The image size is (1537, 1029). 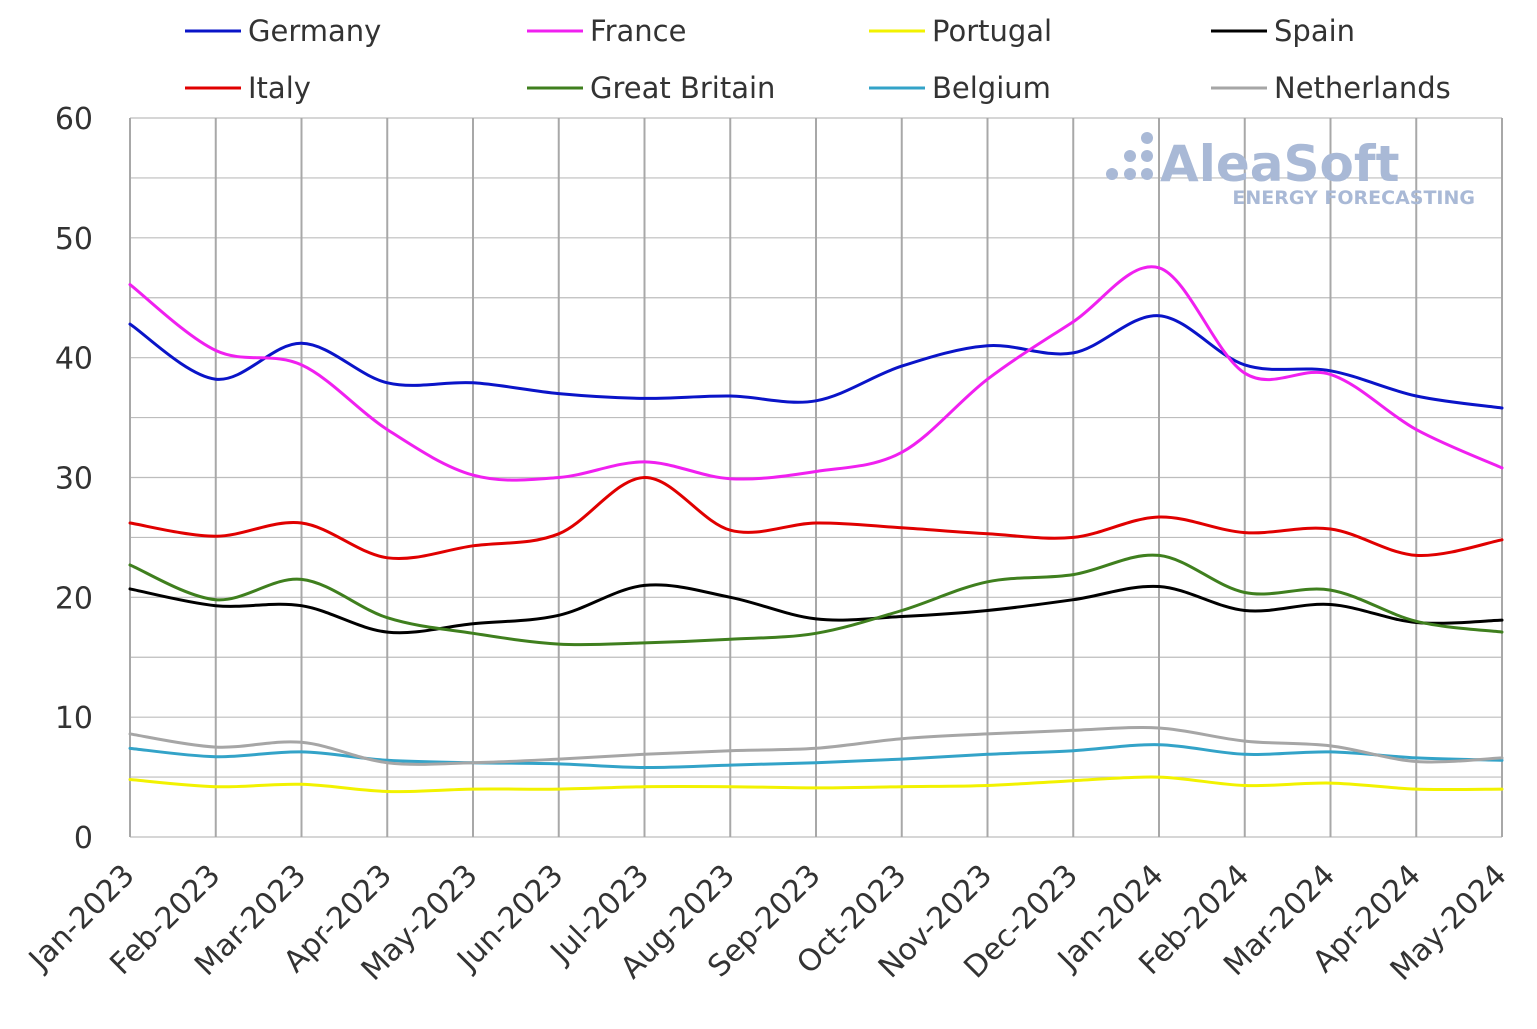 I want to click on legend-label-spain: Spain, so click(x=1314, y=31).